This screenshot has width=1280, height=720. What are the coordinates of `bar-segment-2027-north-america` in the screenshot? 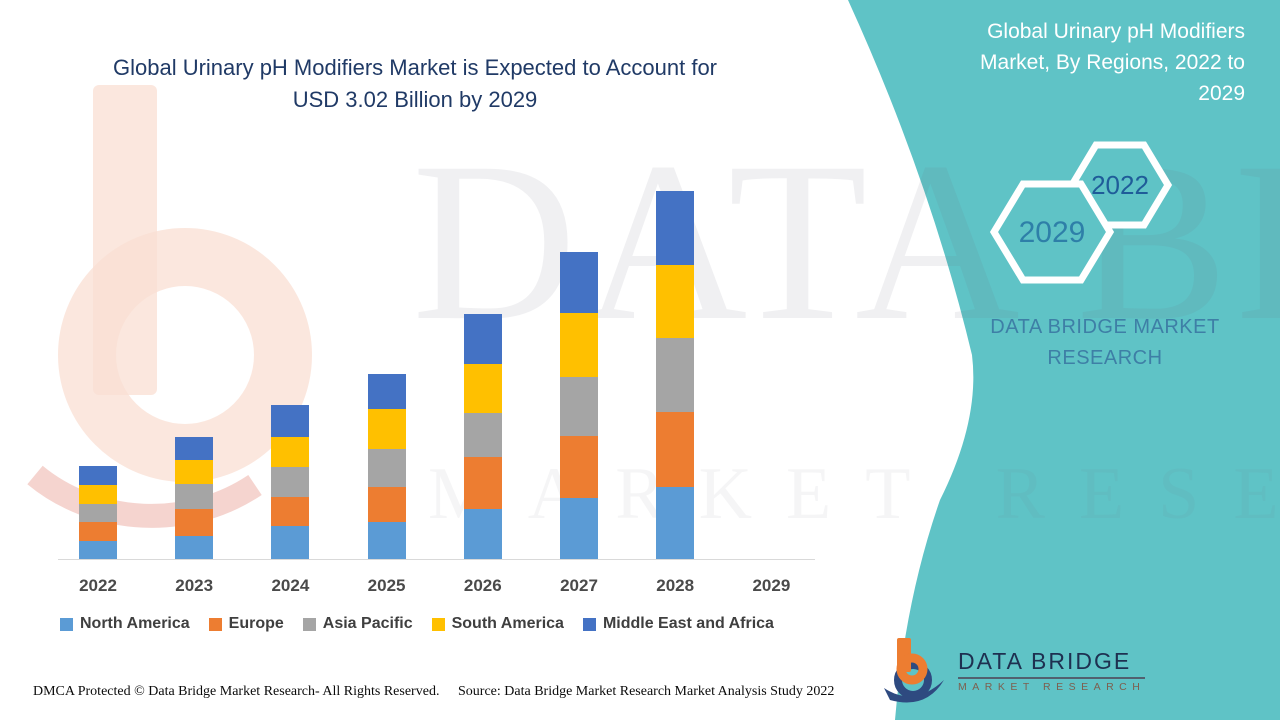 It's located at (579, 528).